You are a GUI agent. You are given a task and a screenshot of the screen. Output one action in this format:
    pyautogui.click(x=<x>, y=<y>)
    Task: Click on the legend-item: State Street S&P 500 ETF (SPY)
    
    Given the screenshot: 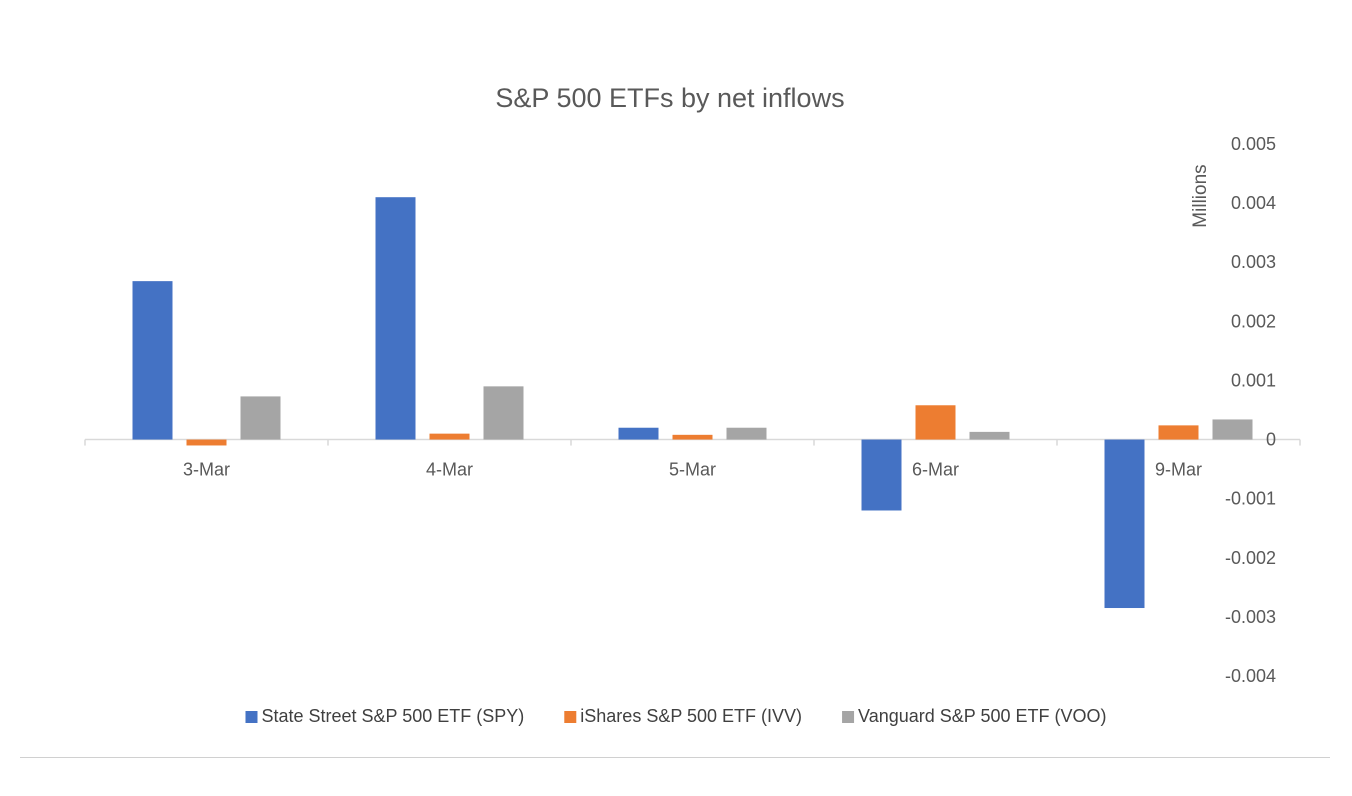 What is the action you would take?
    pyautogui.click(x=384, y=716)
    